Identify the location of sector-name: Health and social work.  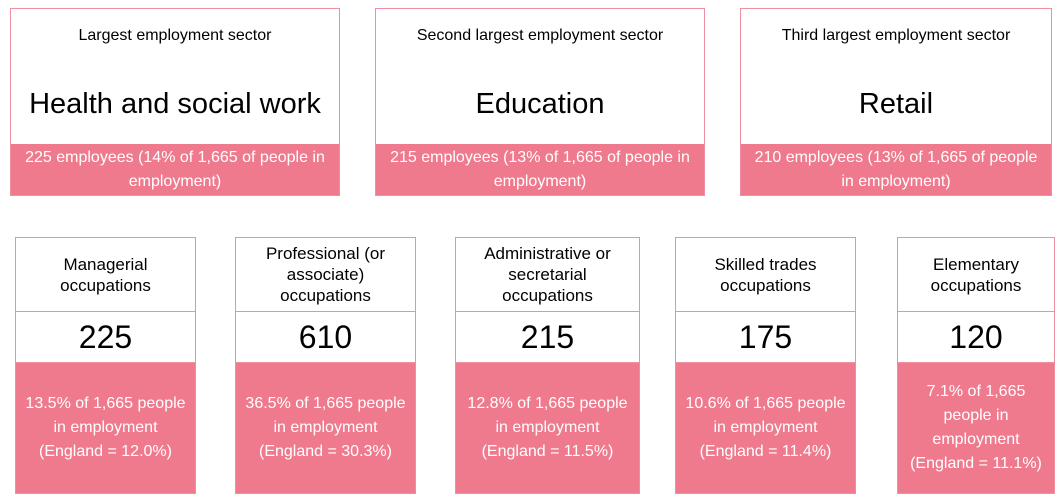
(175, 103).